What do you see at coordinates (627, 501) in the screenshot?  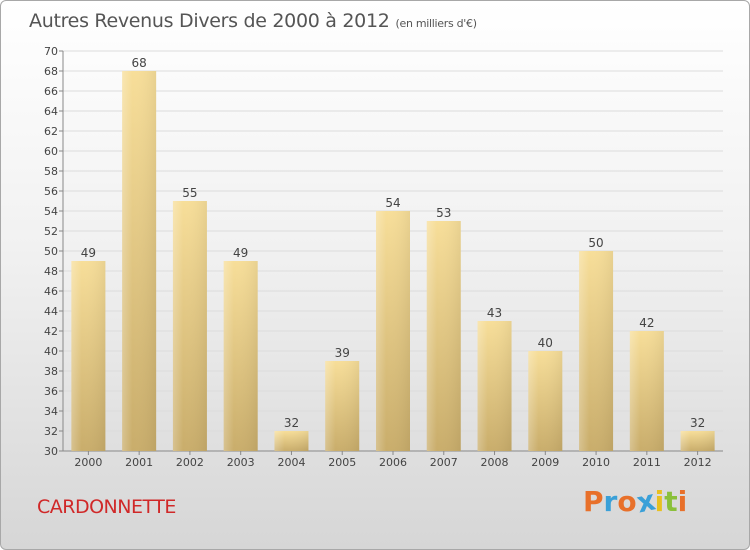 I see `logo-letter: o` at bounding box center [627, 501].